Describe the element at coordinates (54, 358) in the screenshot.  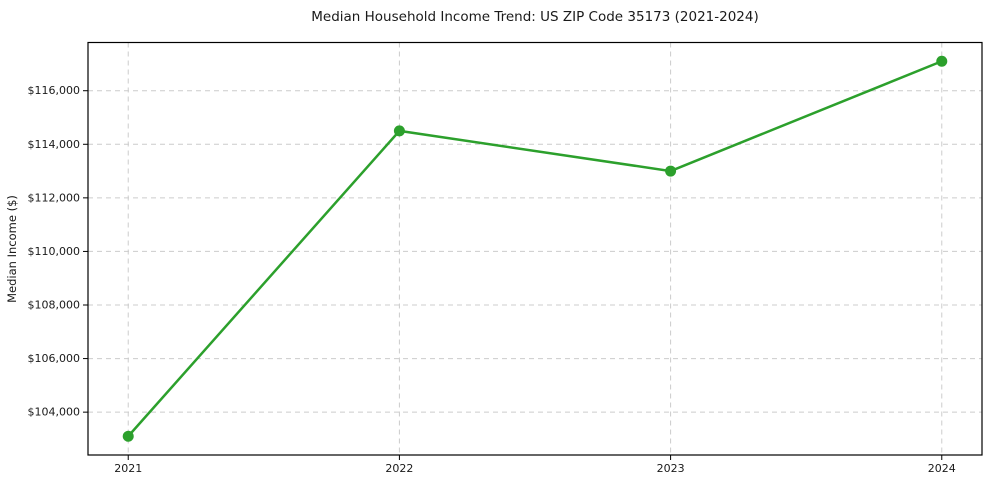
I see `y-tick-label: $106,000` at that location.